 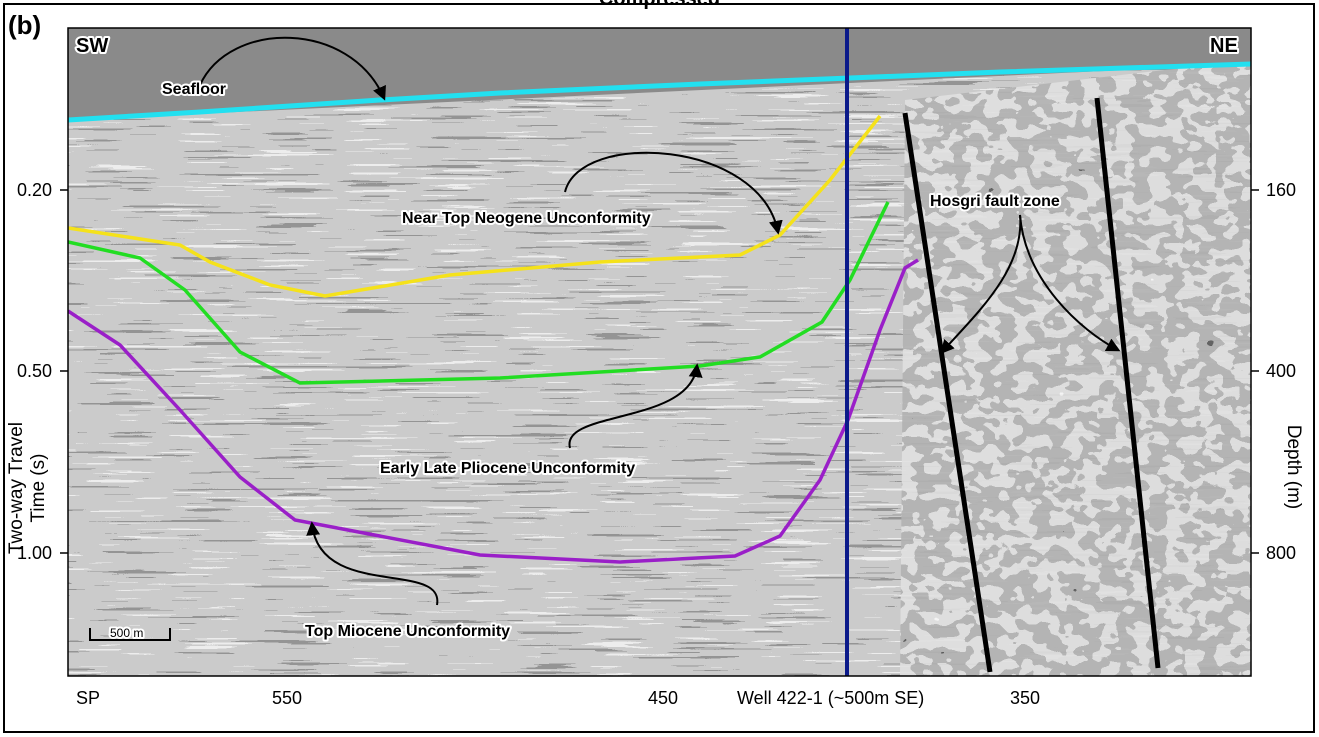 What do you see at coordinates (1281, 190) in the screenshot?
I see `right-tick-0: 160` at bounding box center [1281, 190].